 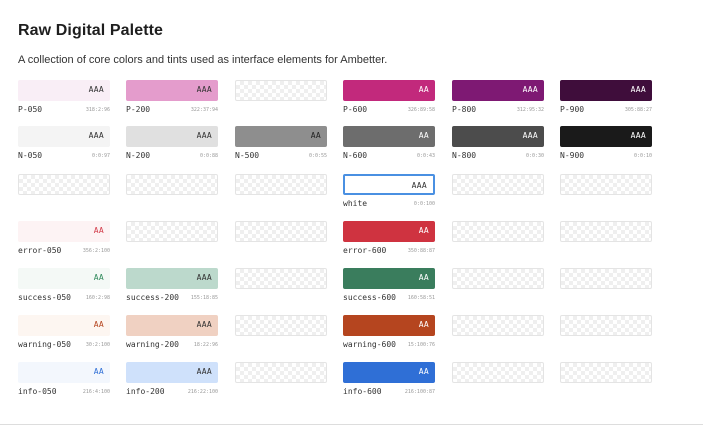 I want to click on color-value: 160:2:98, so click(x=97, y=298).